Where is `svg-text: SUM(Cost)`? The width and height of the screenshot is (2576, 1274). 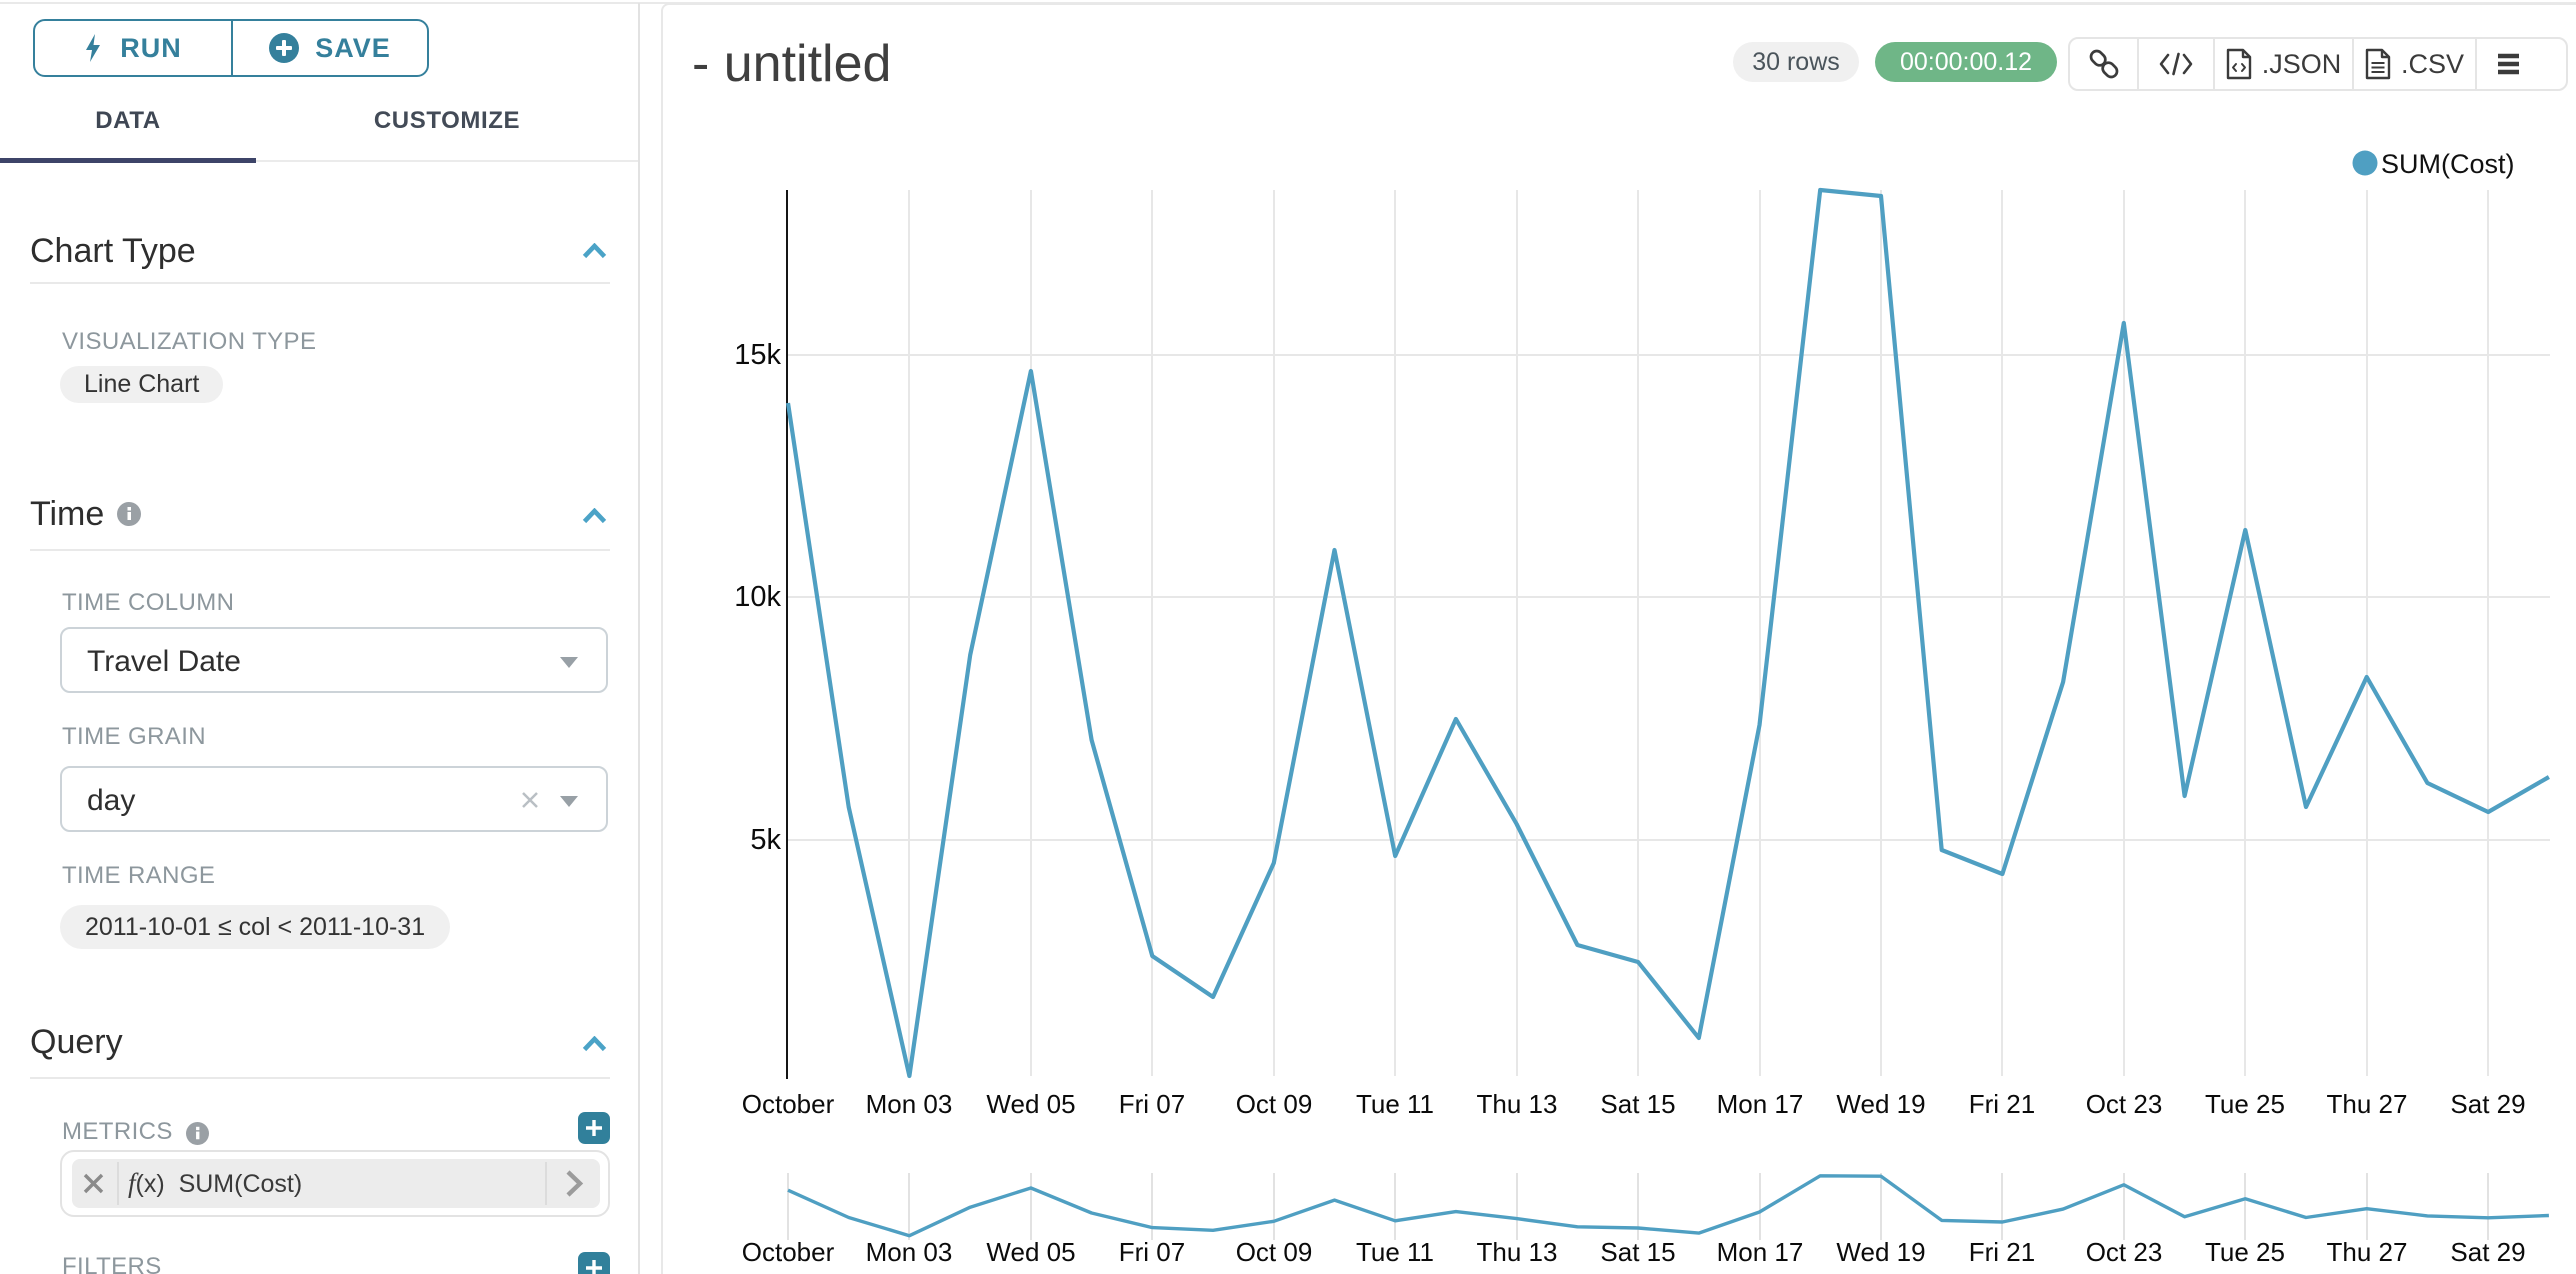
svg-text: SUM(Cost) is located at coordinates (2448, 164).